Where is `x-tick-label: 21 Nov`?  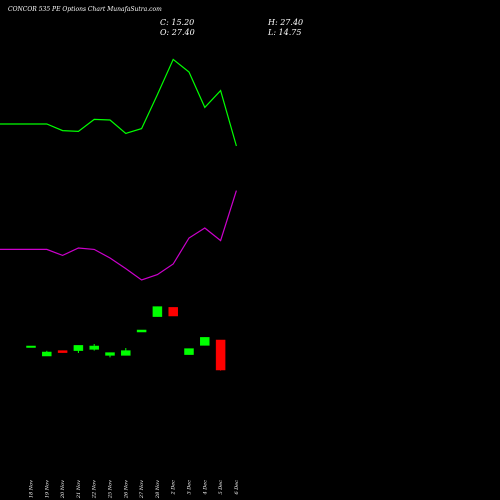 x-tick-label: 21 Nov is located at coordinates (79, 489).